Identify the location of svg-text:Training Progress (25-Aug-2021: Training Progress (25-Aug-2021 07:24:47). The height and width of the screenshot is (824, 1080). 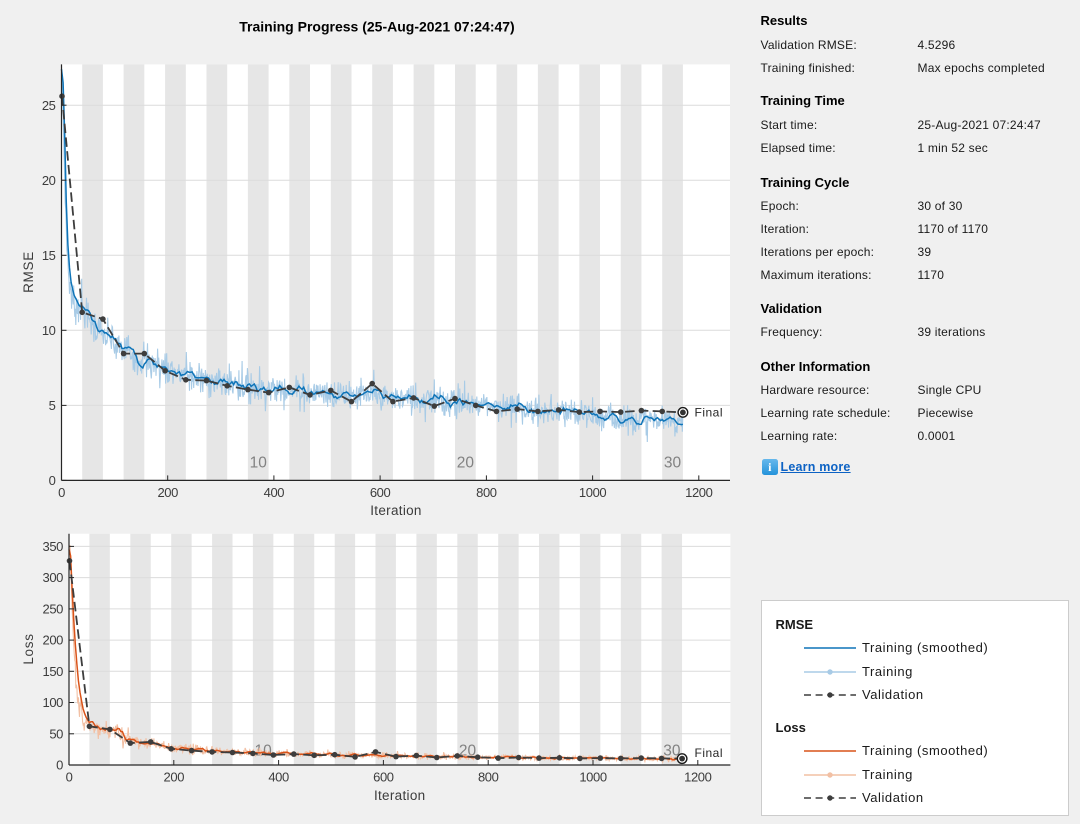
(376, 27).